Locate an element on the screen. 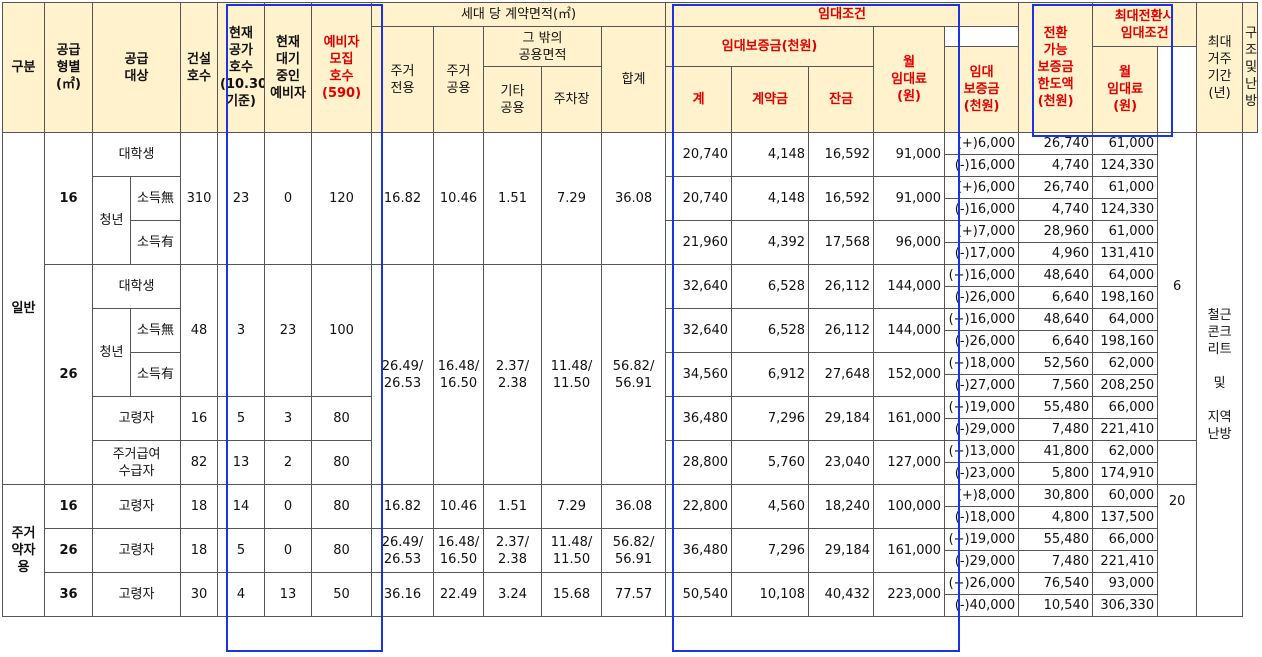 The width and height of the screenshot is (1262, 657). max-deposit: 76,540 is located at coordinates (1056, 583).